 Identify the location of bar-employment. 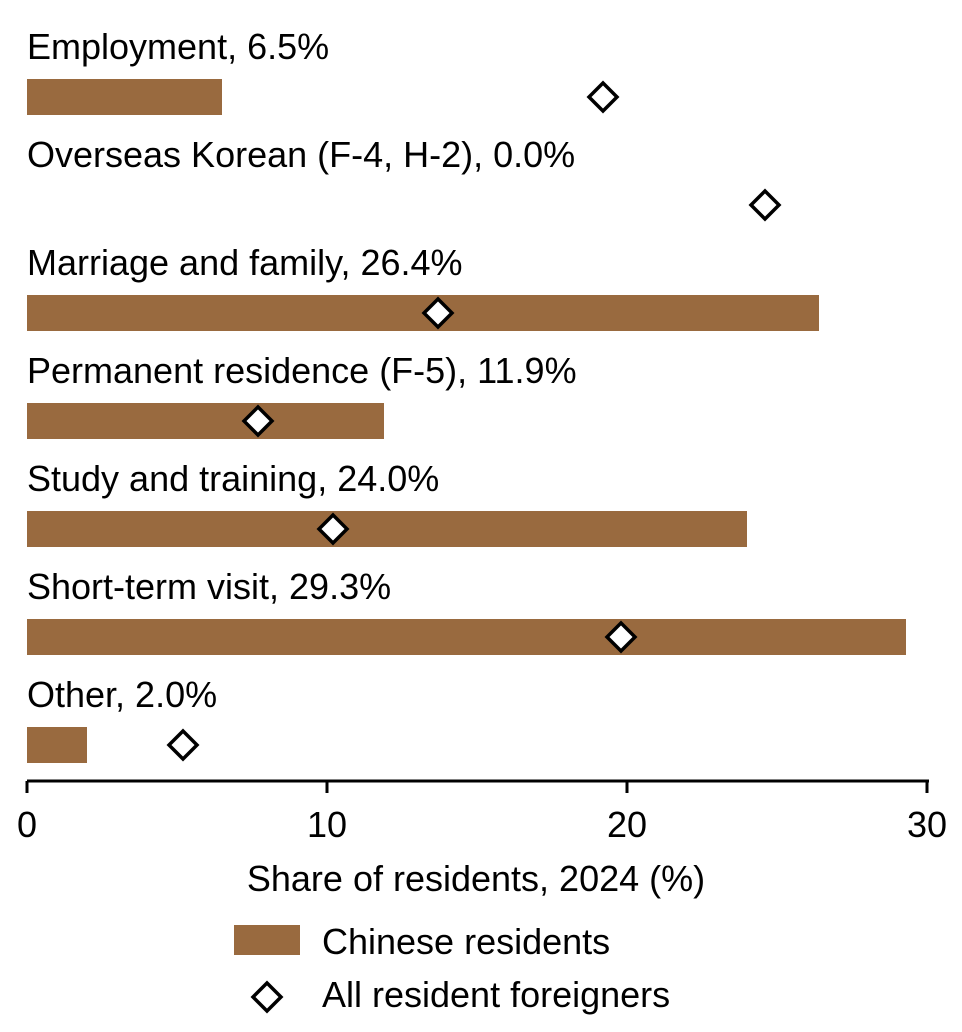
(124, 97).